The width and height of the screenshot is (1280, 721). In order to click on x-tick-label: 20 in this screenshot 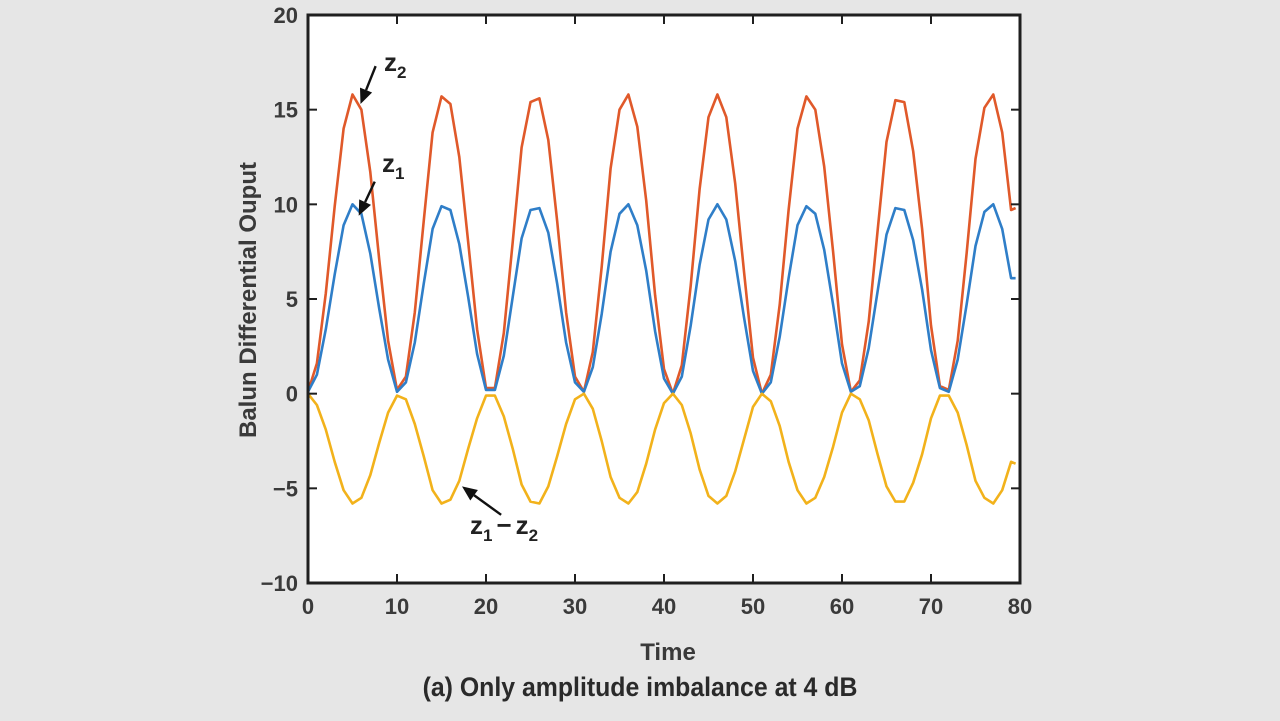, I will do `click(486, 606)`.